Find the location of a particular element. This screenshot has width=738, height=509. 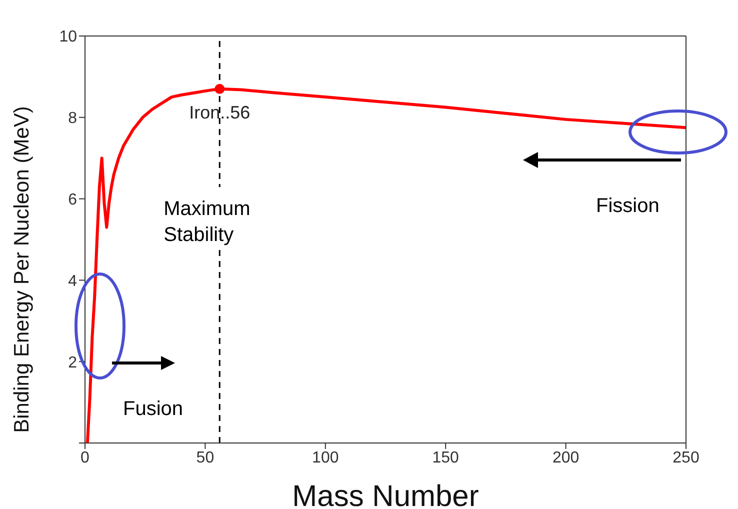

y-tick-label: 6 is located at coordinates (73, 199).